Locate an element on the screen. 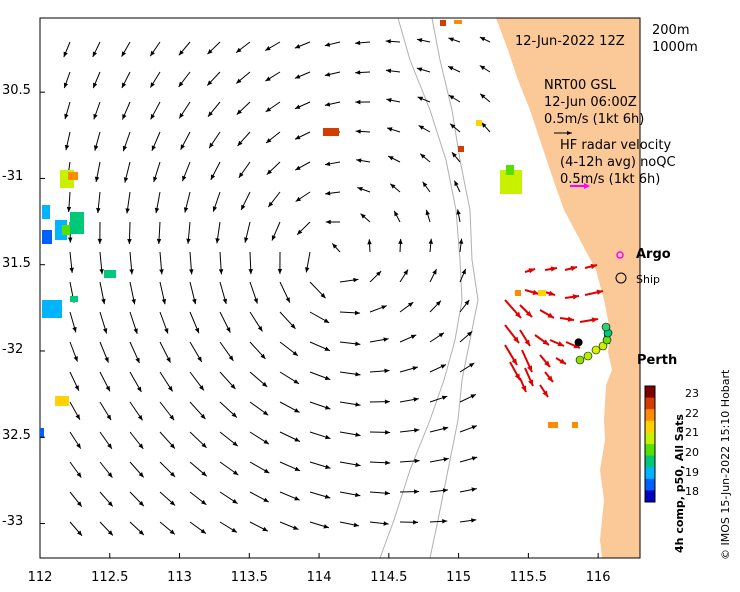  x-tick-label: 113.5 is located at coordinates (249, 577).